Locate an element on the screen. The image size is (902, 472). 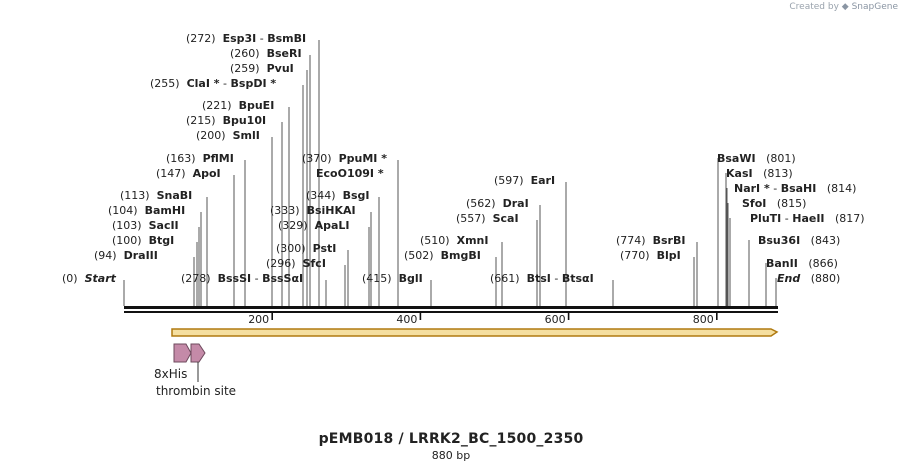
site-position: (880) is located at coordinates (826, 278).